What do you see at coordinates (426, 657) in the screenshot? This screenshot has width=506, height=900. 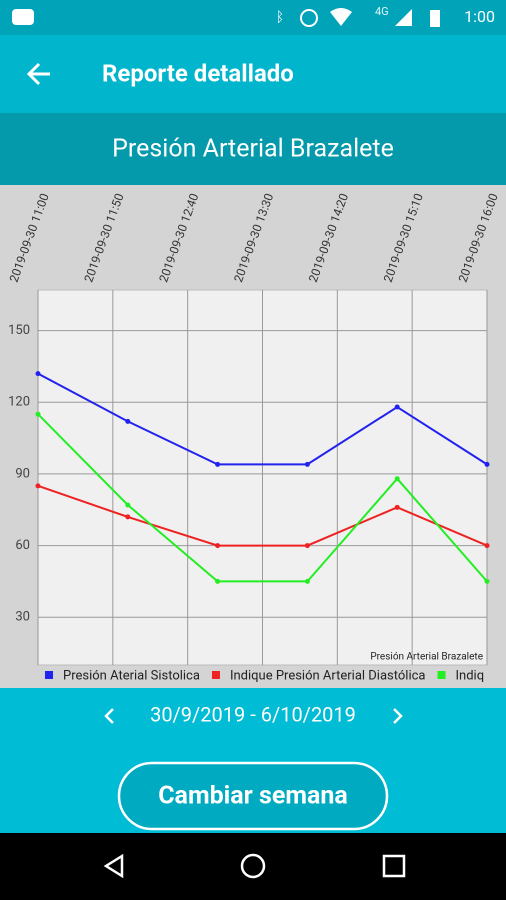 I see `chart-annotation: Presión Arterial Brazalete` at bounding box center [426, 657].